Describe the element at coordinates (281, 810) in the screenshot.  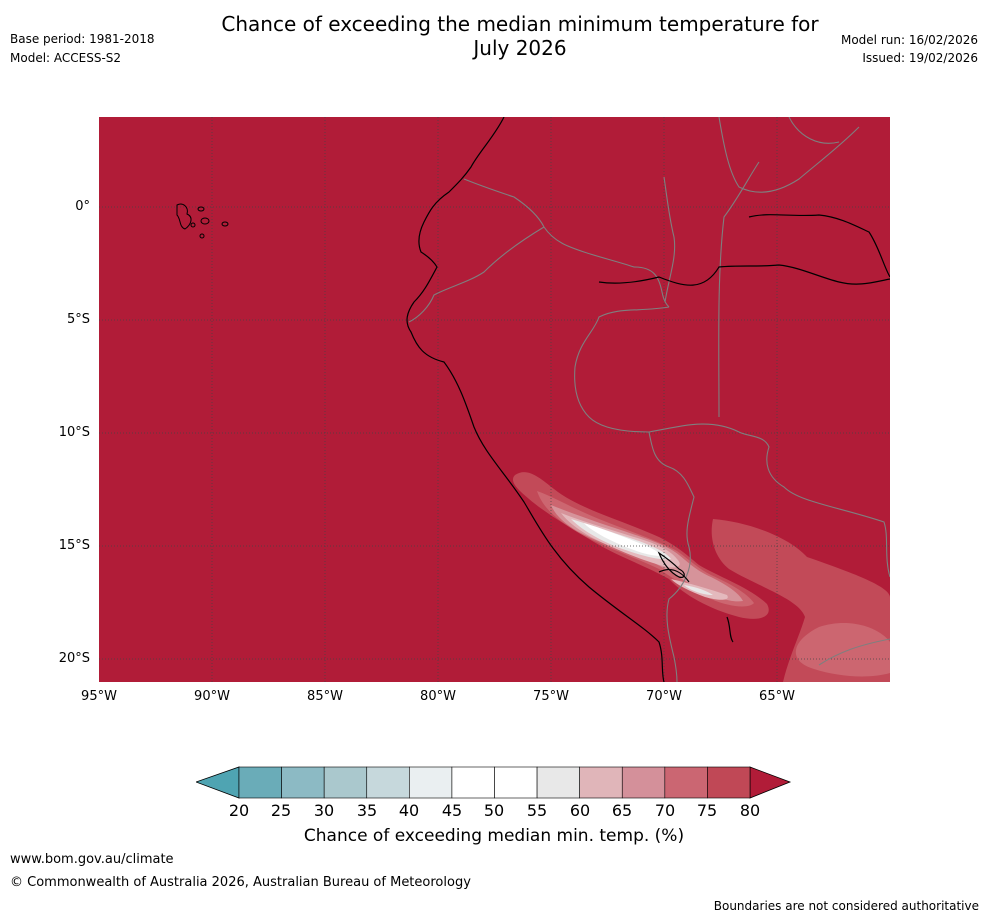
I see `colorbar-tick-25: 25` at that location.